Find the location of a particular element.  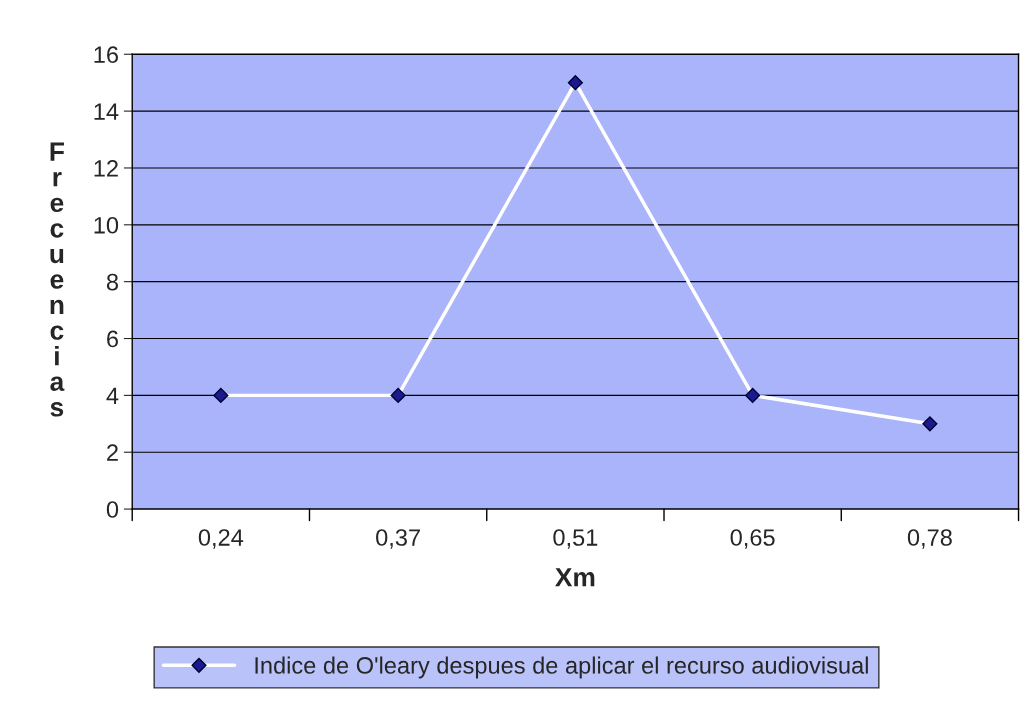

y-tick-label: 8 is located at coordinates (112, 282).